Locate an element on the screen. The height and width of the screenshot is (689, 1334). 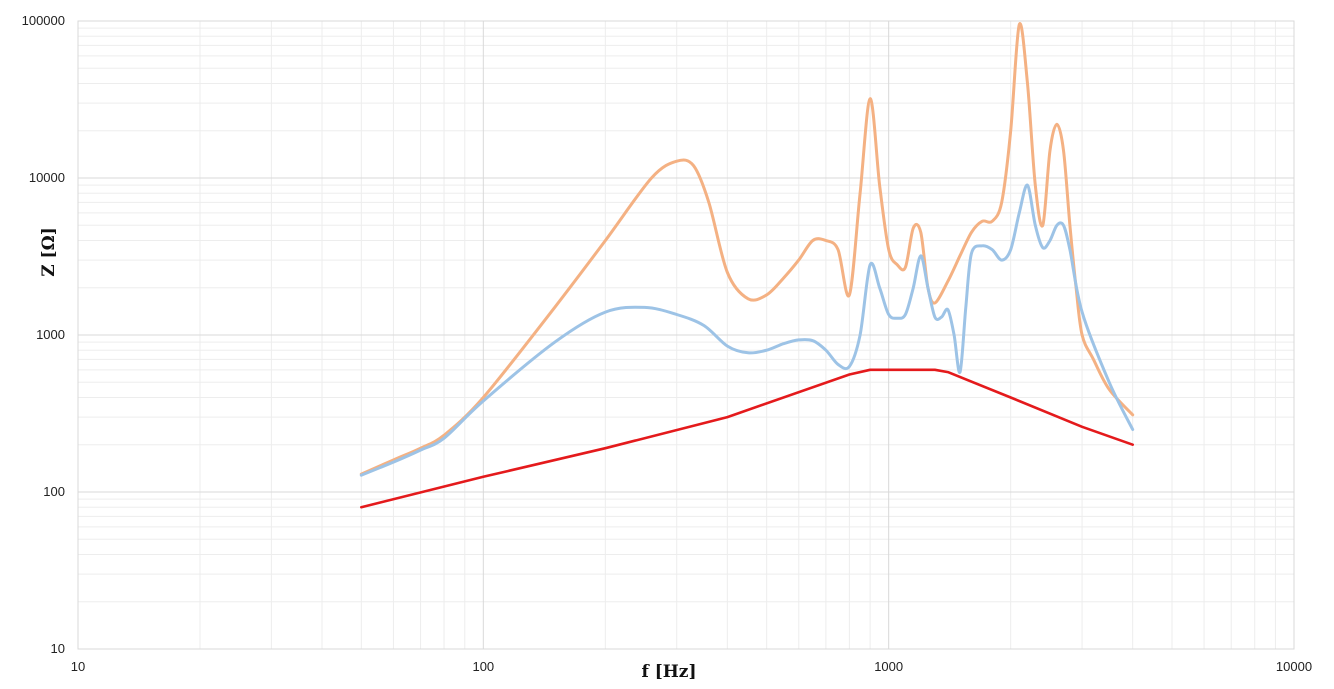
y-axis-label: Z [Ω] is located at coordinates (49, 252).